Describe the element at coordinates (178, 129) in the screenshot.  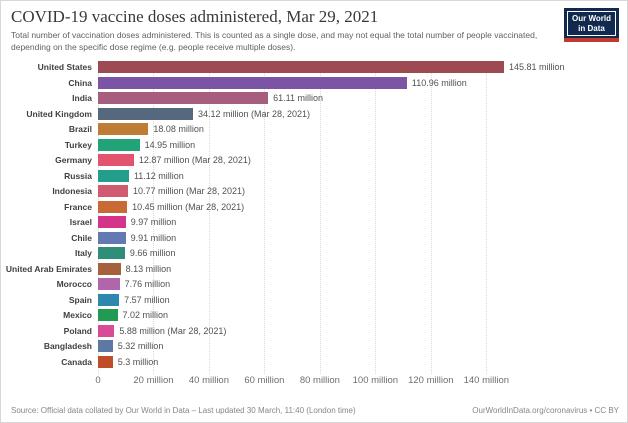
I see `bar-value-label: 18.08 million` at that location.